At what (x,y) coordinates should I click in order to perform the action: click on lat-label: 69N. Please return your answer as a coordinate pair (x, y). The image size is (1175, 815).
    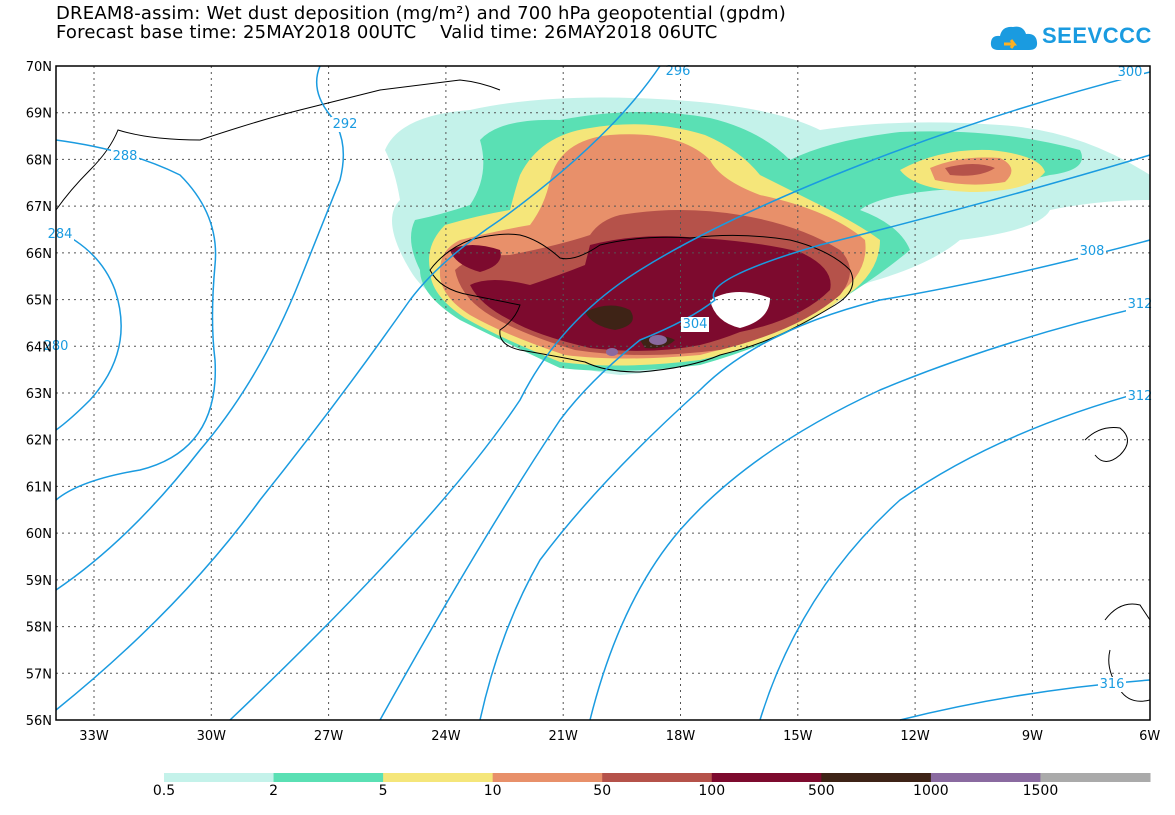
    Looking at the image, I should click on (39, 114).